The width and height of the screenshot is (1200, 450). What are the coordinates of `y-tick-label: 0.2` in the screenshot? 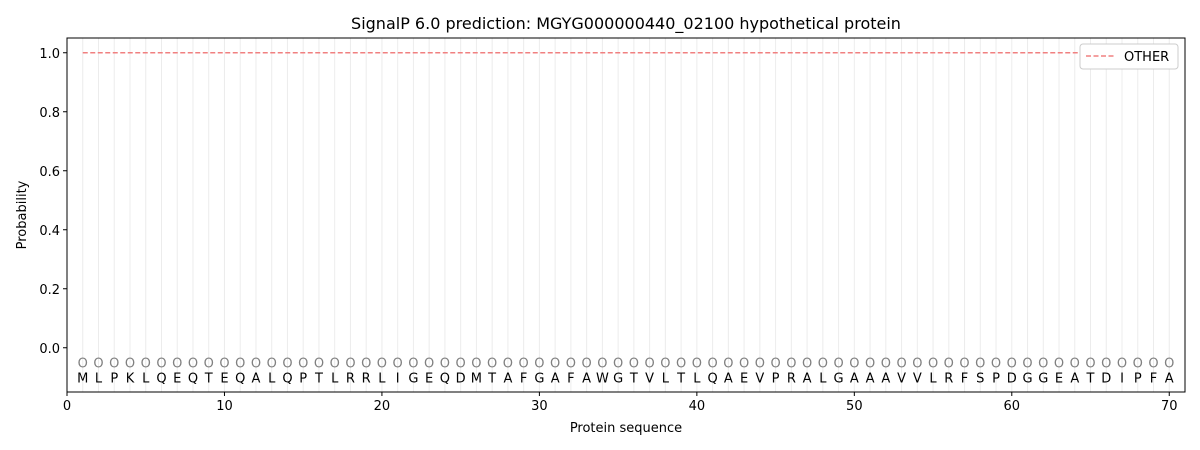 It's located at (49, 290).